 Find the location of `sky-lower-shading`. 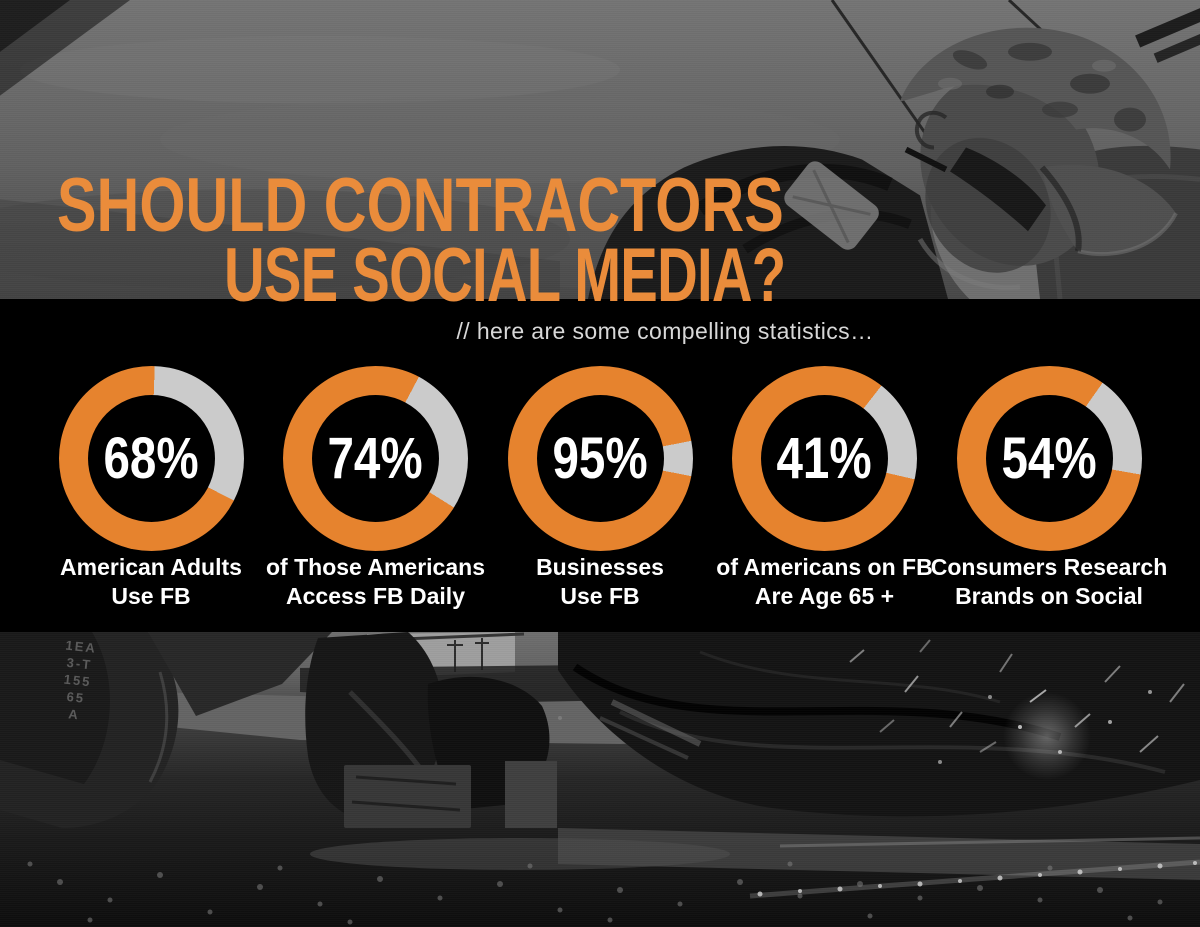

sky-lower-shading is located at coordinates (280, 249).